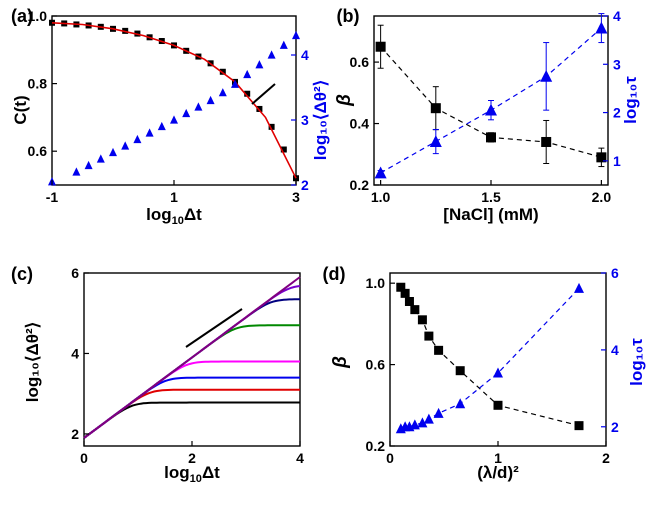 Image resolution: width=662 pixels, height=506 pixels. What do you see at coordinates (305, 120) in the screenshot?
I see `panel-a-y2-tick-label: 3` at bounding box center [305, 120].